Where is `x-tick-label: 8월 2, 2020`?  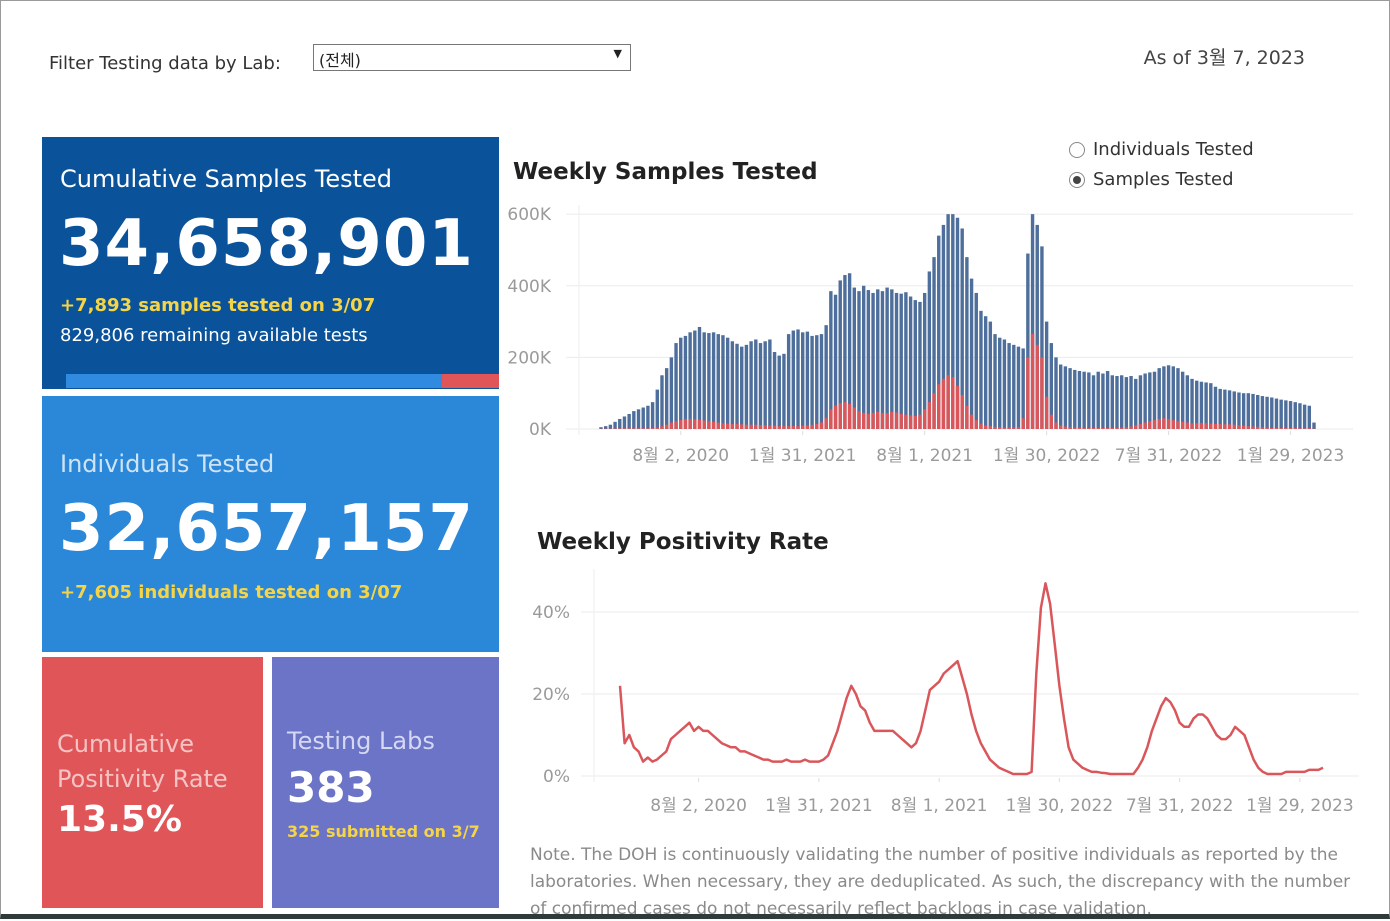
x-tick-label: 8월 2, 2020 is located at coordinates (680, 456).